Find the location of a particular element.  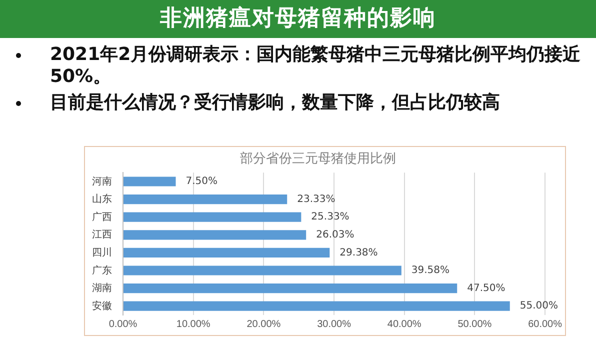

text: 目前是什么情况？受行情影响，数量下降，但占比仍较高 is located at coordinates (275, 103).